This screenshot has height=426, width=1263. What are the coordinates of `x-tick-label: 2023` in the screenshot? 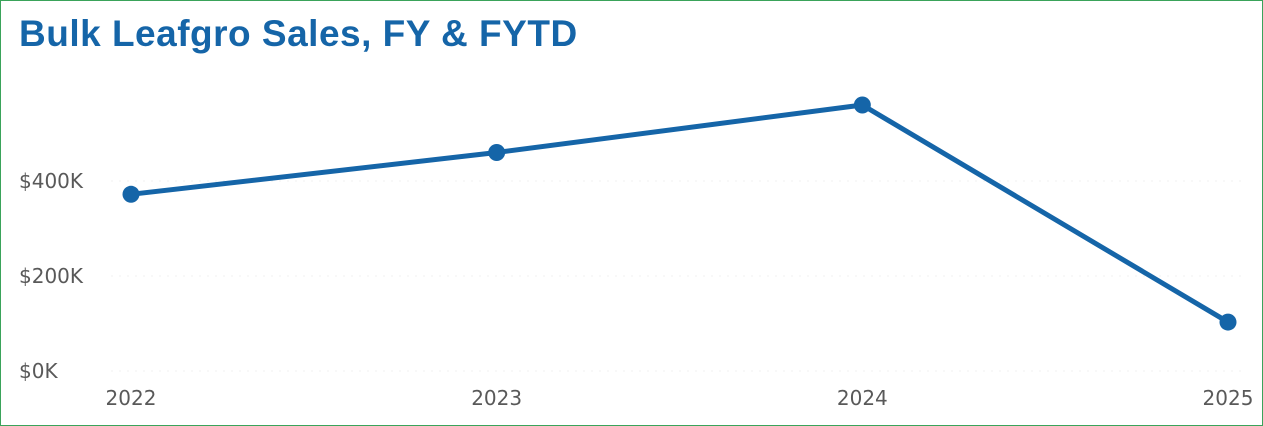 It's located at (496, 398).